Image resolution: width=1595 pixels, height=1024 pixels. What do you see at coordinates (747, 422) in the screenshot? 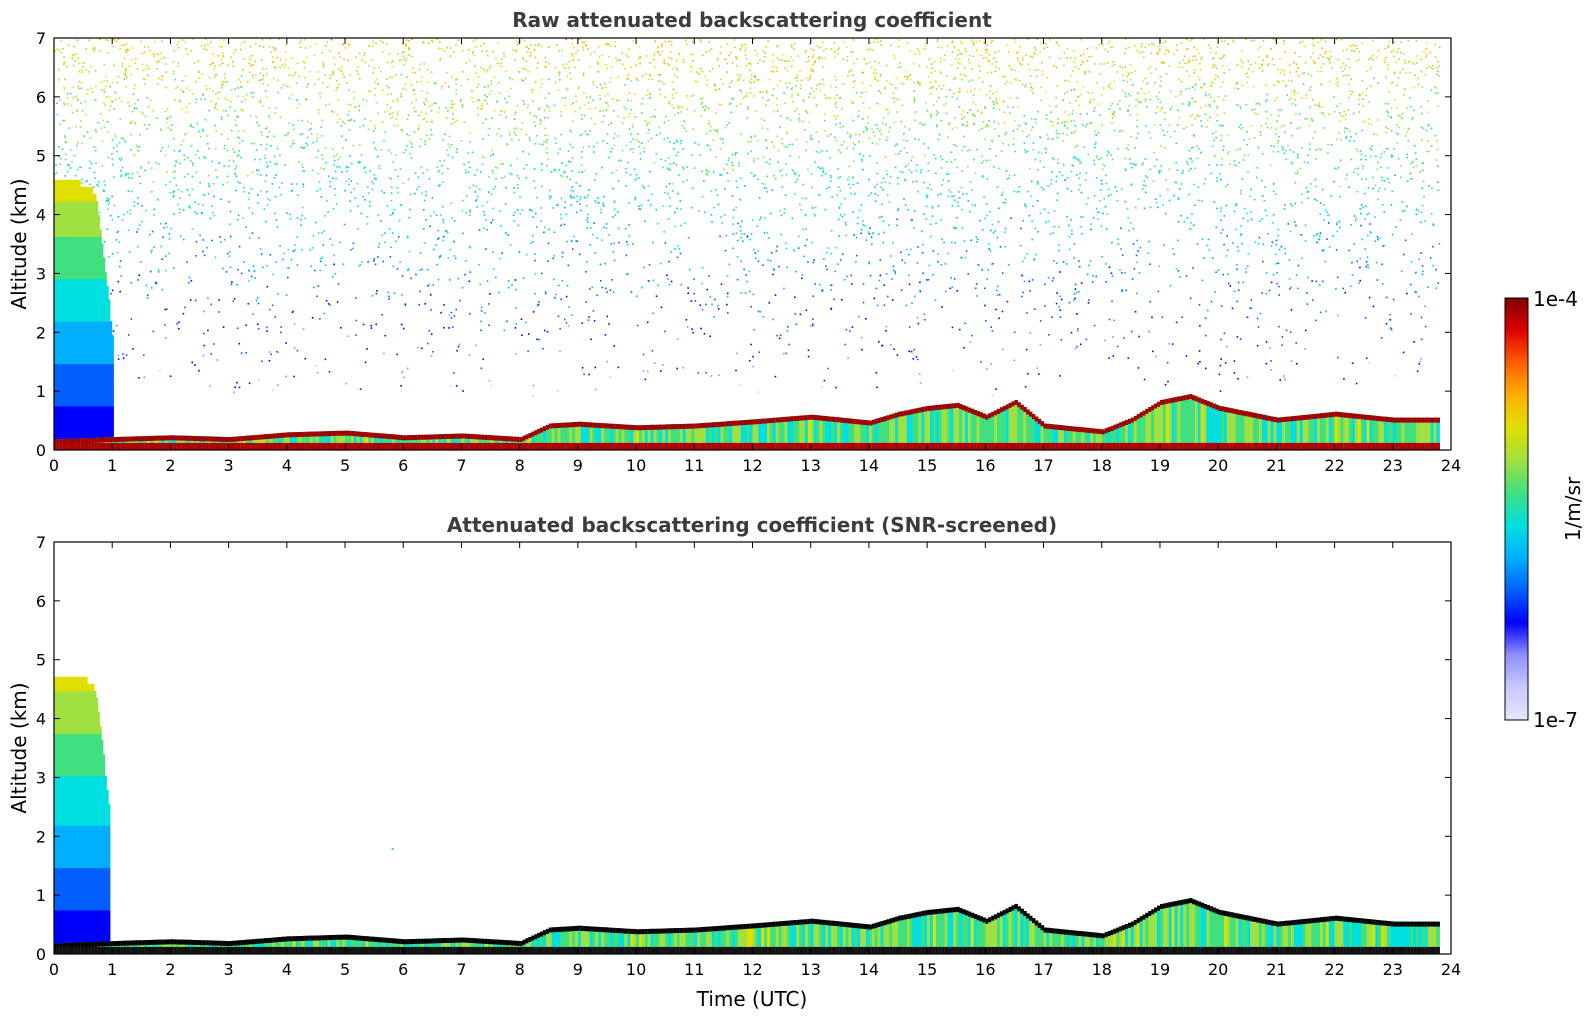
I see `top-boundary-layer` at bounding box center [747, 422].